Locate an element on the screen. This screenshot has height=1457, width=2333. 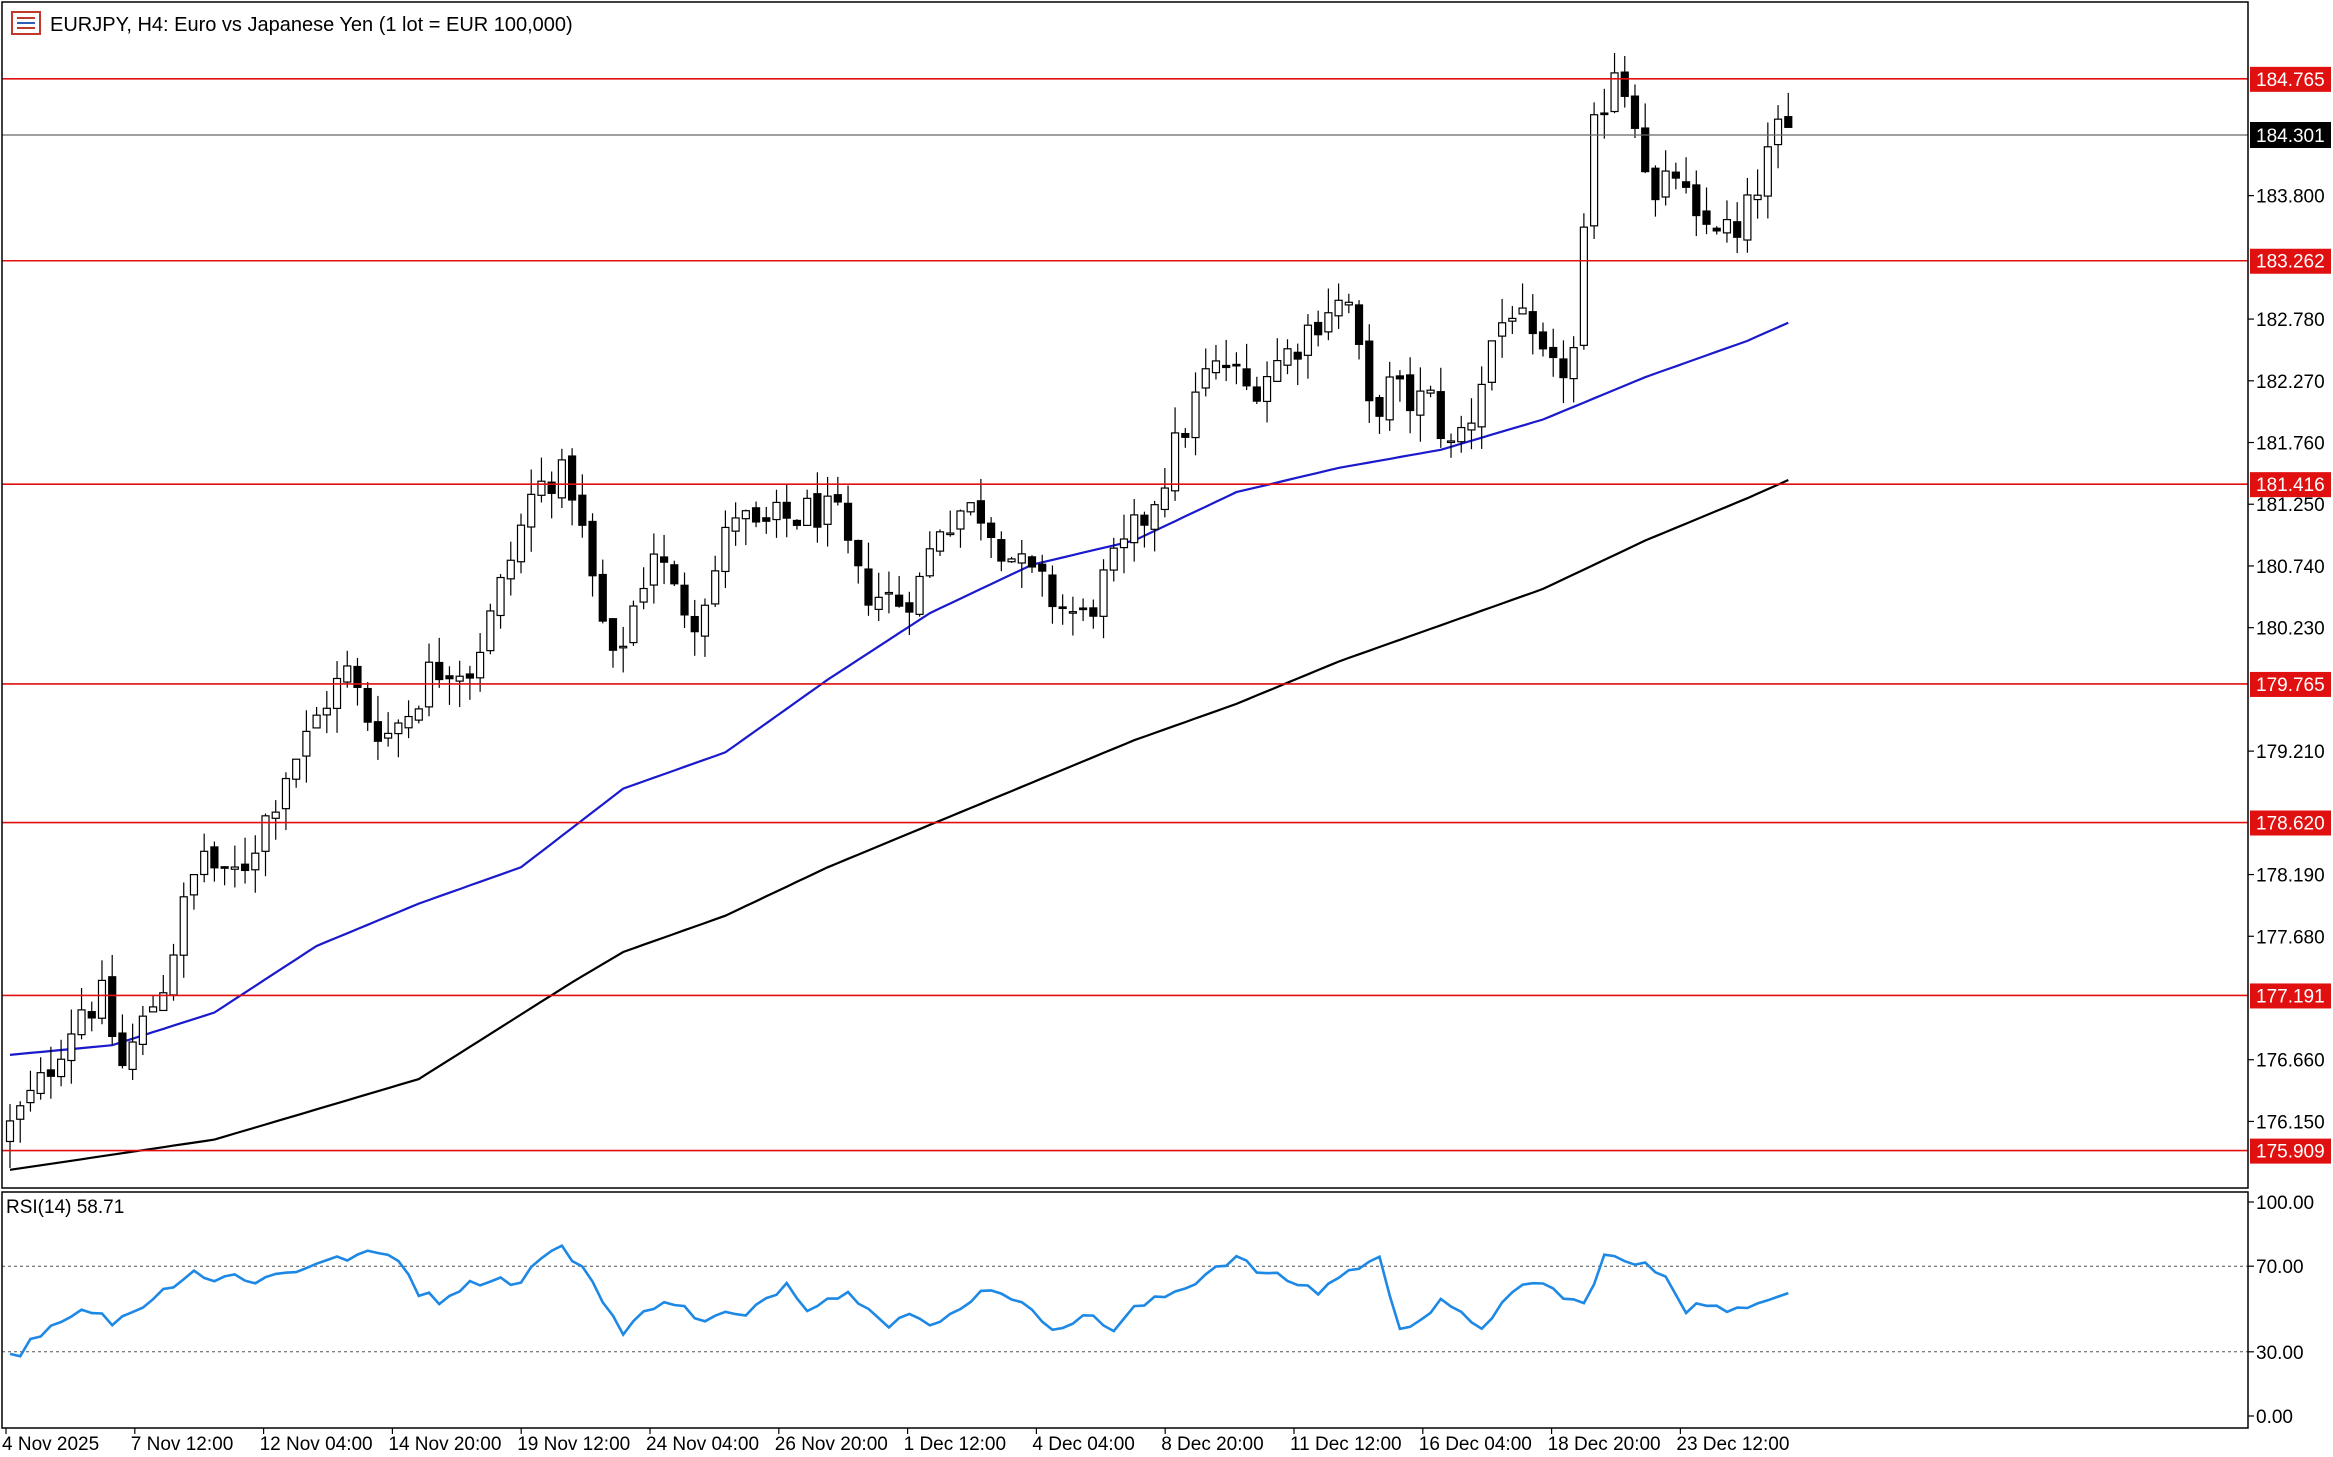
level-price-label: 183.262 is located at coordinates (2290, 262).